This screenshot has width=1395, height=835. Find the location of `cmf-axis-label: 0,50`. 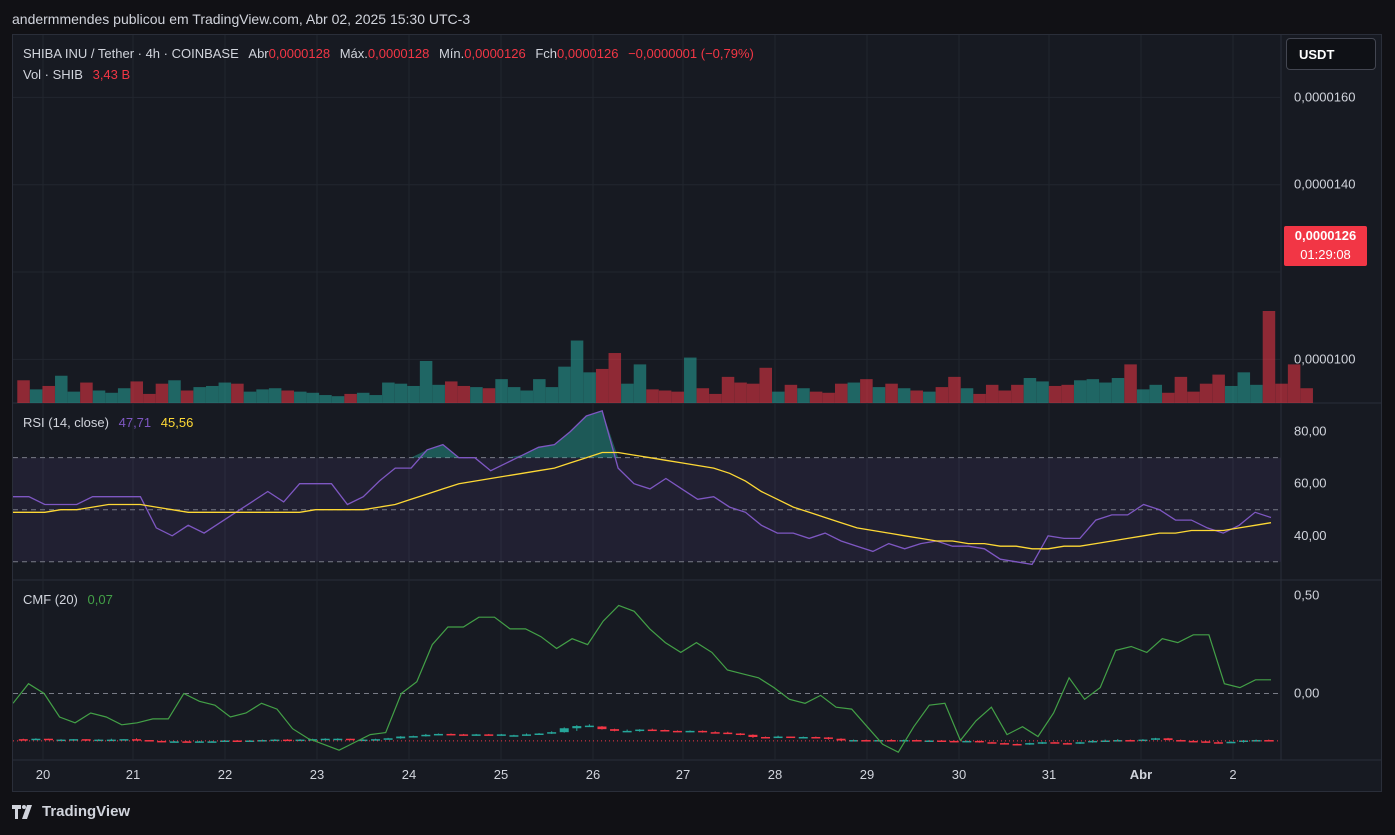

cmf-axis-label: 0,50 is located at coordinates (1306, 595).